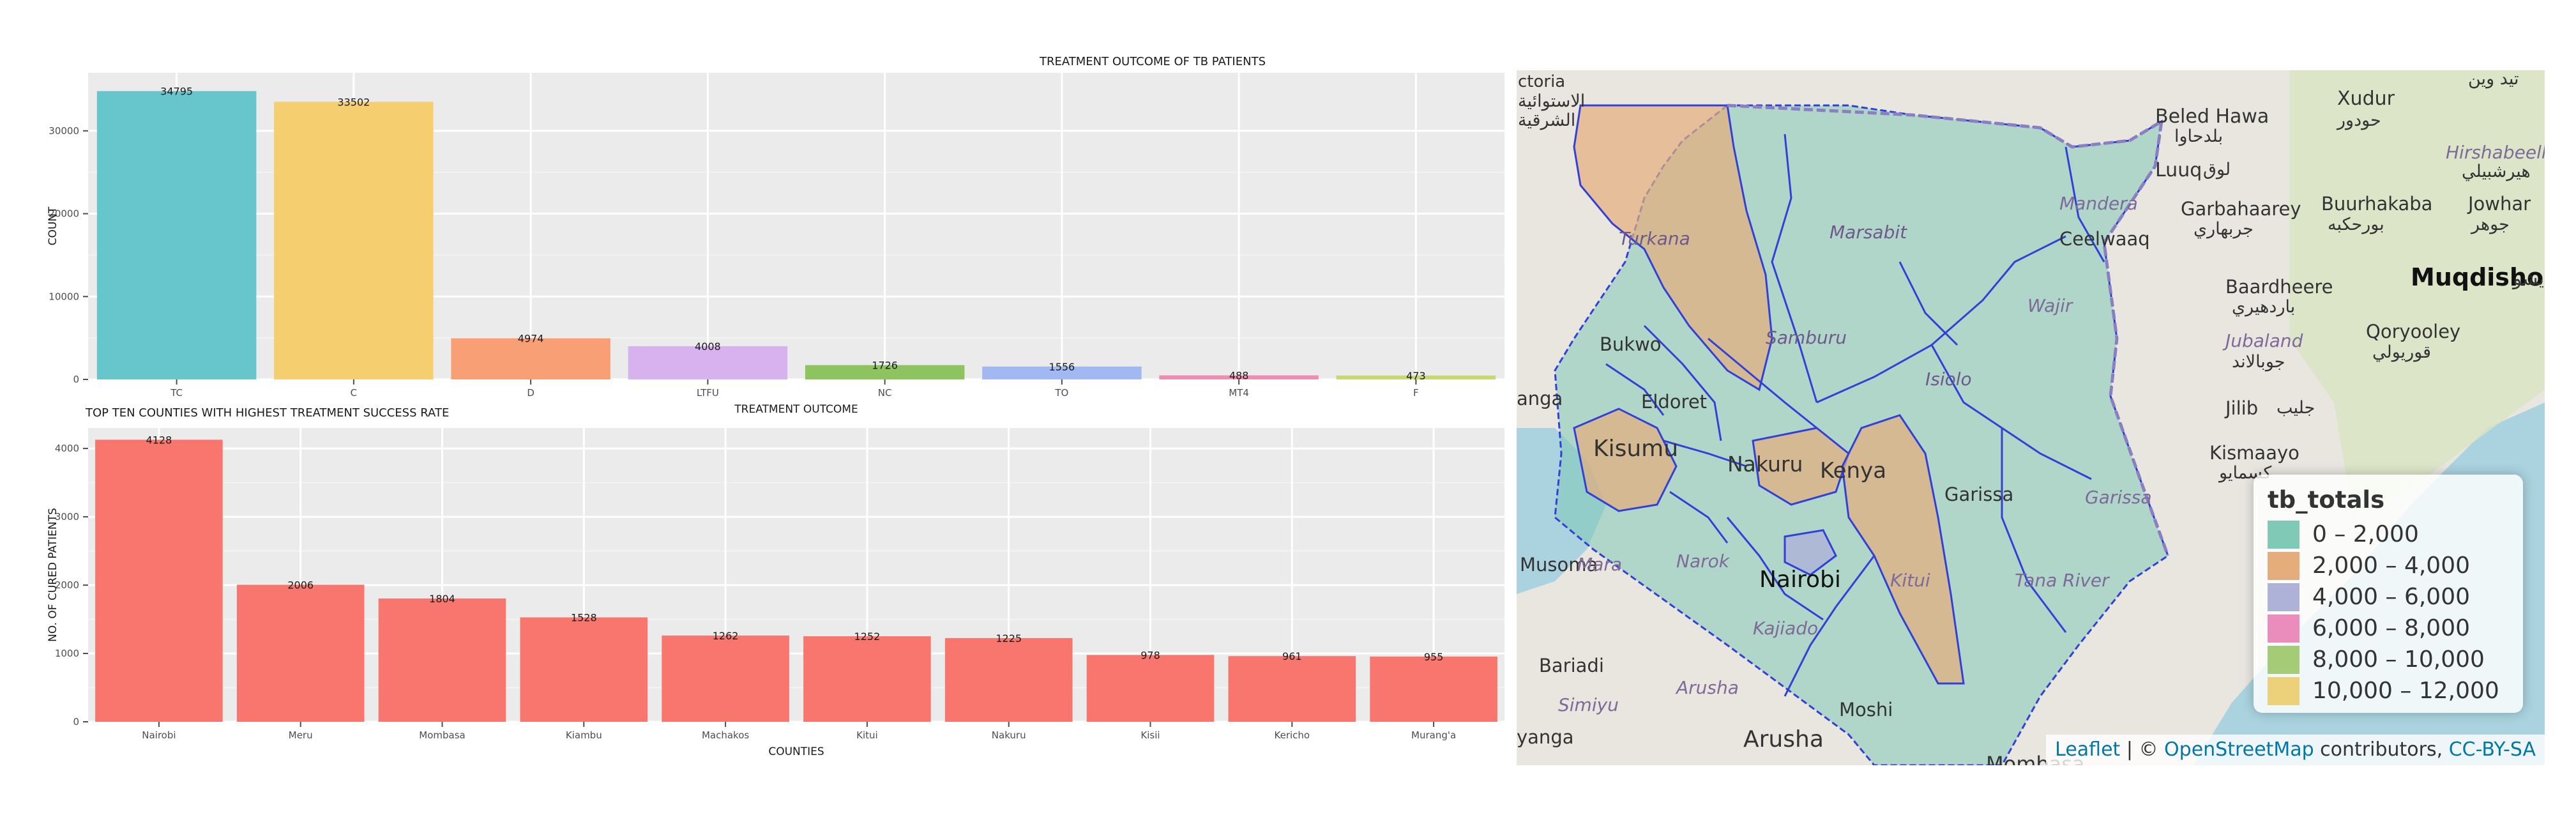 This screenshot has width=2576, height=824. Describe the element at coordinates (2212, 117) in the screenshot. I see `place-label: Beled Hawa` at that location.